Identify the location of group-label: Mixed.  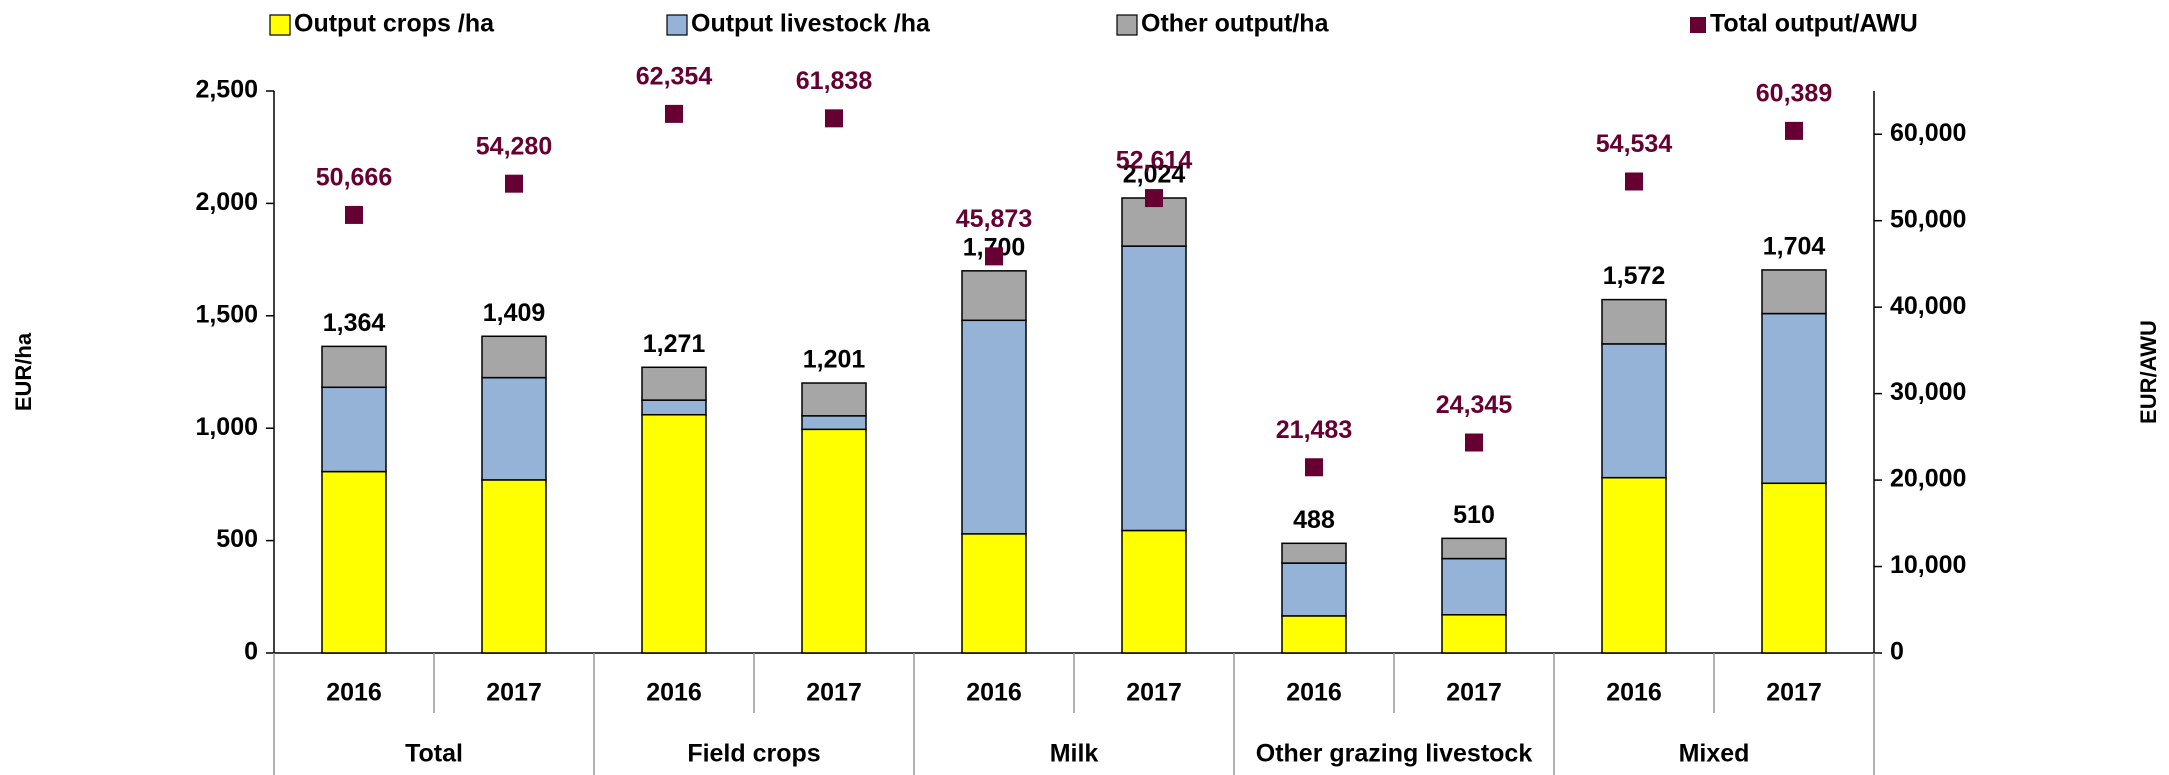
(1714, 754).